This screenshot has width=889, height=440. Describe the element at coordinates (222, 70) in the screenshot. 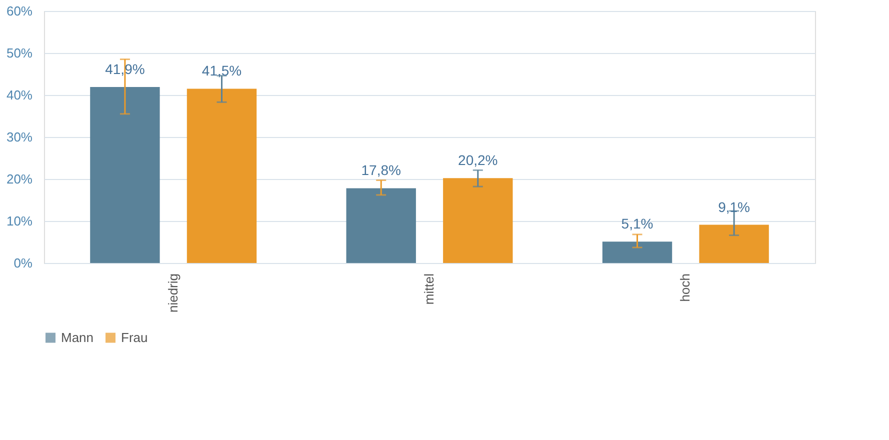

I see `data-label: 41,5%` at that location.